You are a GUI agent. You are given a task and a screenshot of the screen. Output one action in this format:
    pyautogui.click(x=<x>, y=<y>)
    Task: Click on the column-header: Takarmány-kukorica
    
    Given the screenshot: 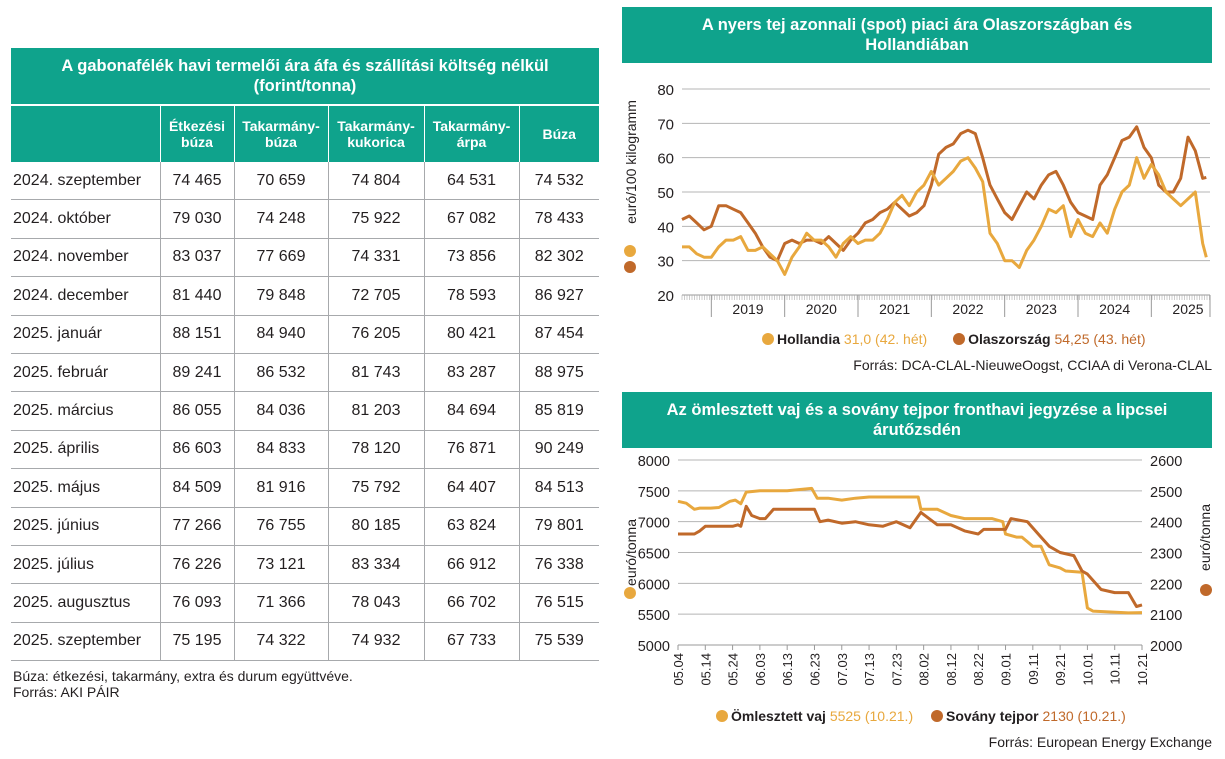 What is the action you would take?
    pyautogui.click(x=375, y=133)
    